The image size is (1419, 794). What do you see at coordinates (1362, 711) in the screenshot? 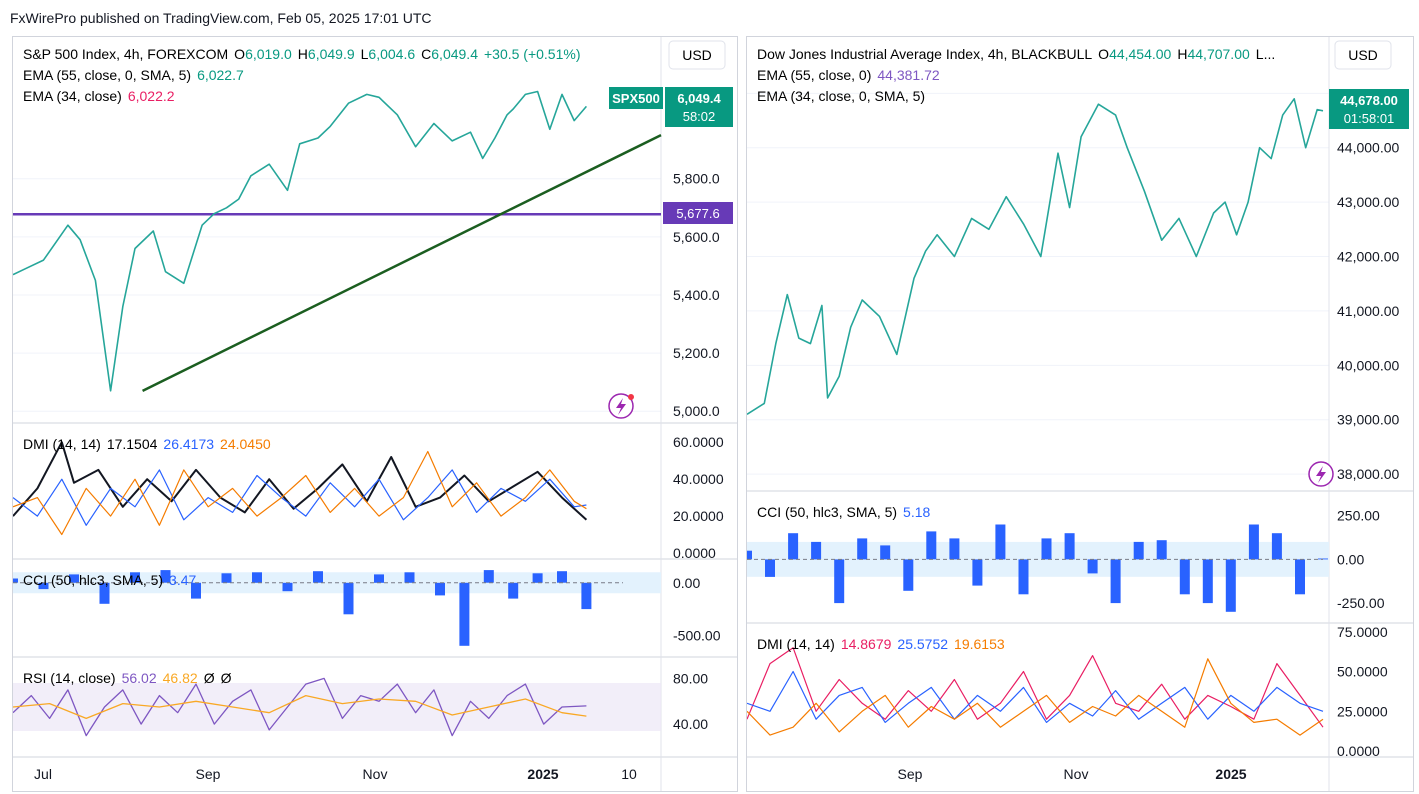
I see `dmi-tick-label: 25.0000` at bounding box center [1362, 711].